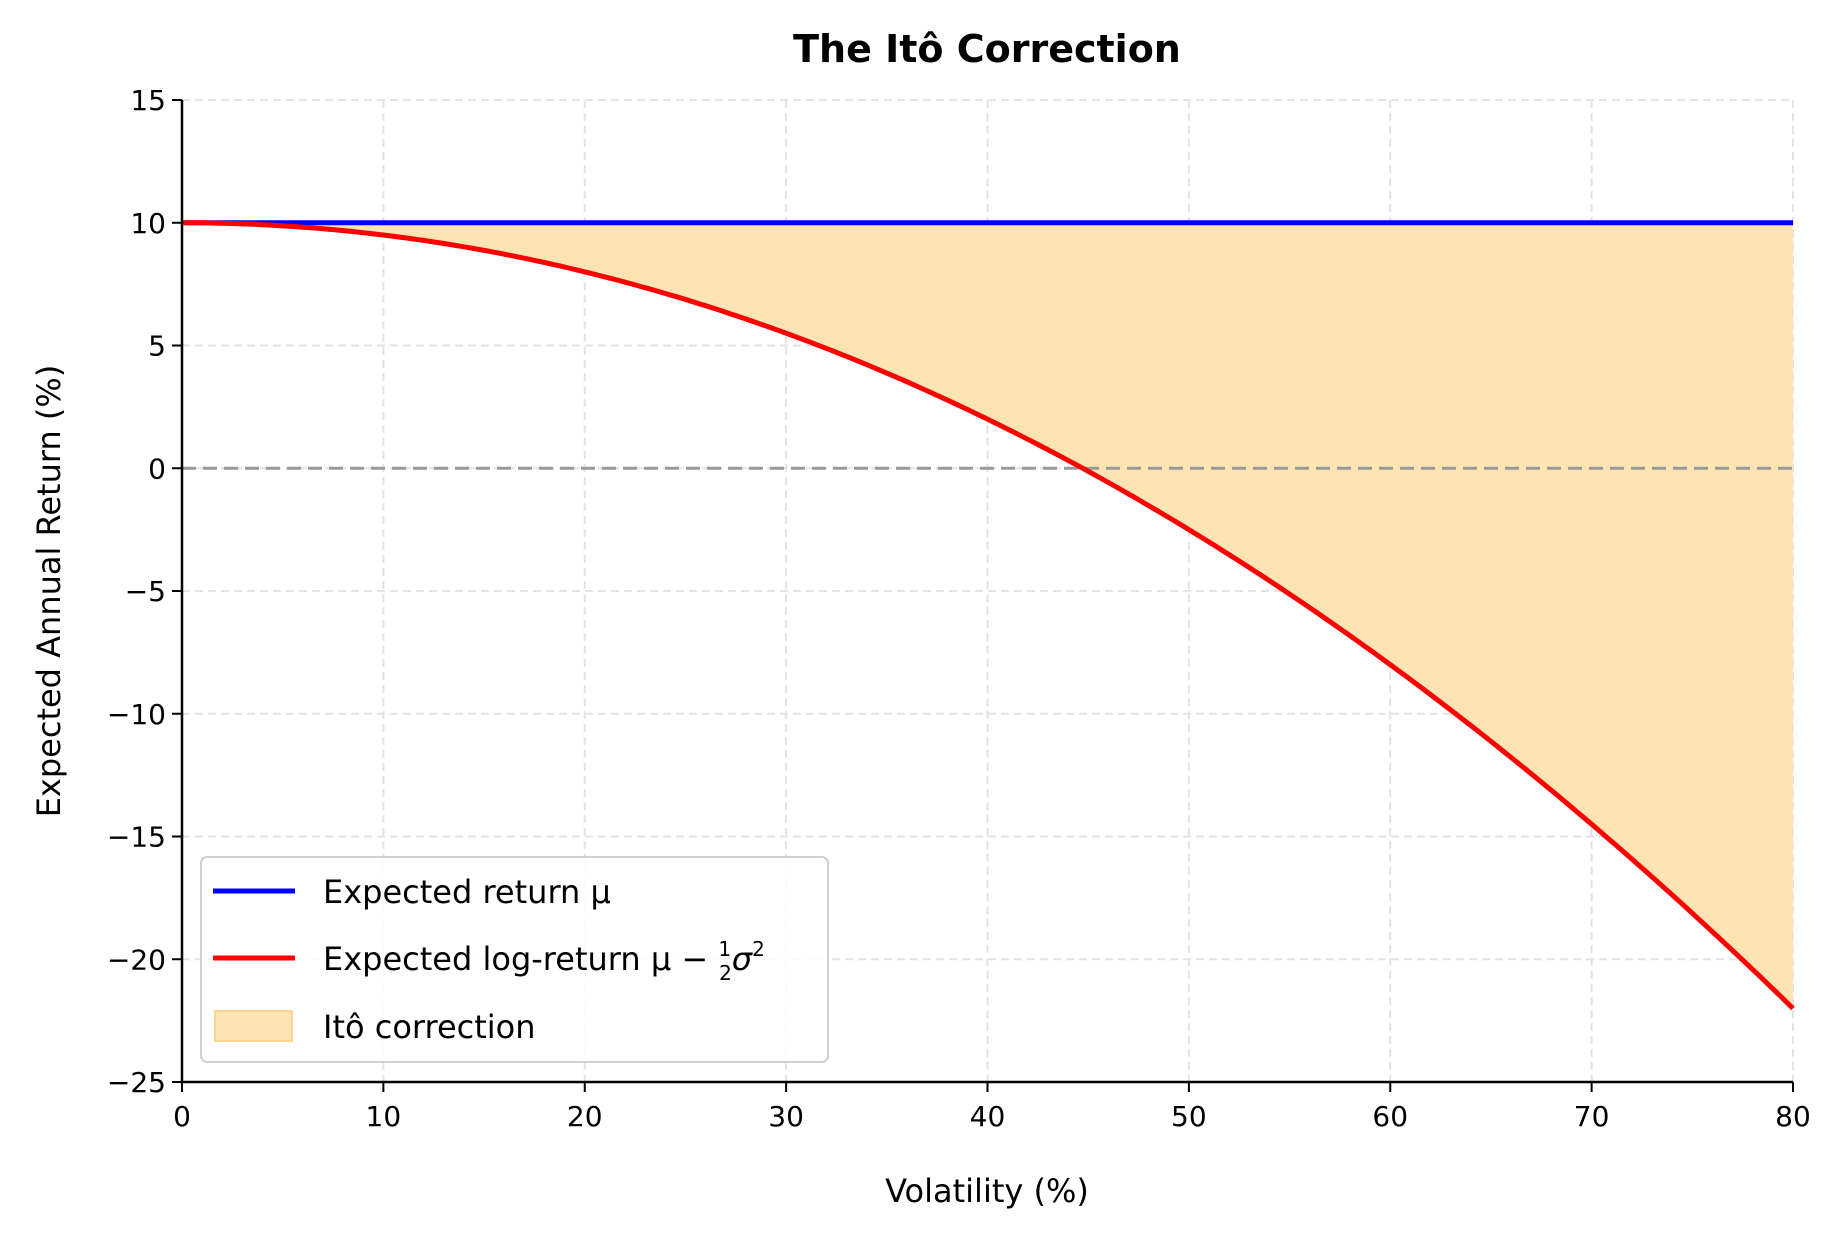 This screenshot has width=1834, height=1234. I want to click on x-tick-label: 50, so click(1189, 1116).